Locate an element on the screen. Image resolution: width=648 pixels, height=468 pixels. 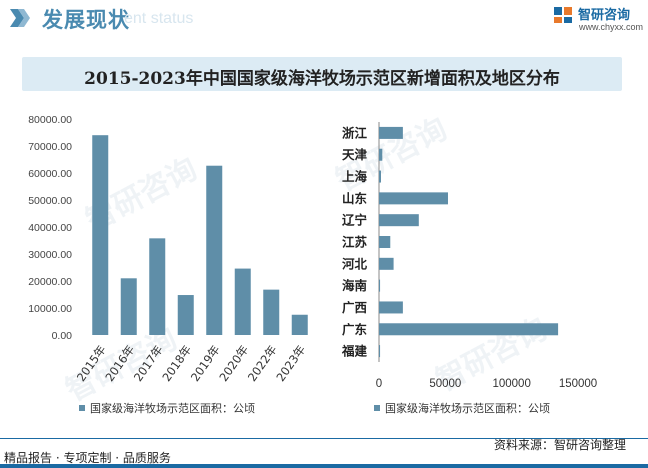
bar-2015年 is located at coordinates (100, 235).